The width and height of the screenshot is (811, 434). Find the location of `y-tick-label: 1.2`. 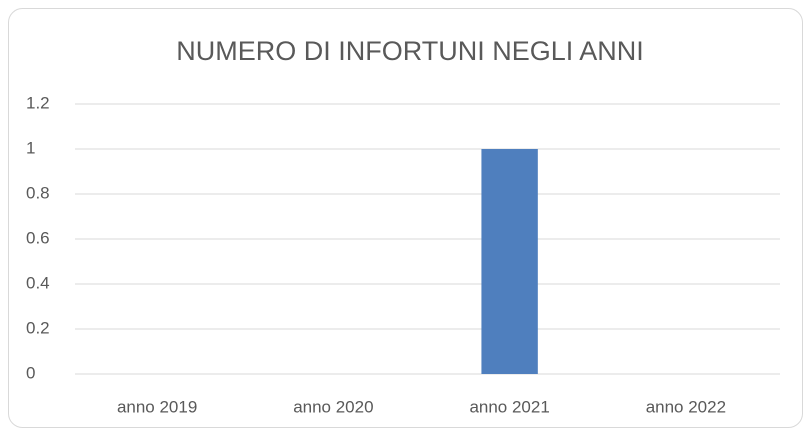

y-tick-label: 1.2 is located at coordinates (38, 102).